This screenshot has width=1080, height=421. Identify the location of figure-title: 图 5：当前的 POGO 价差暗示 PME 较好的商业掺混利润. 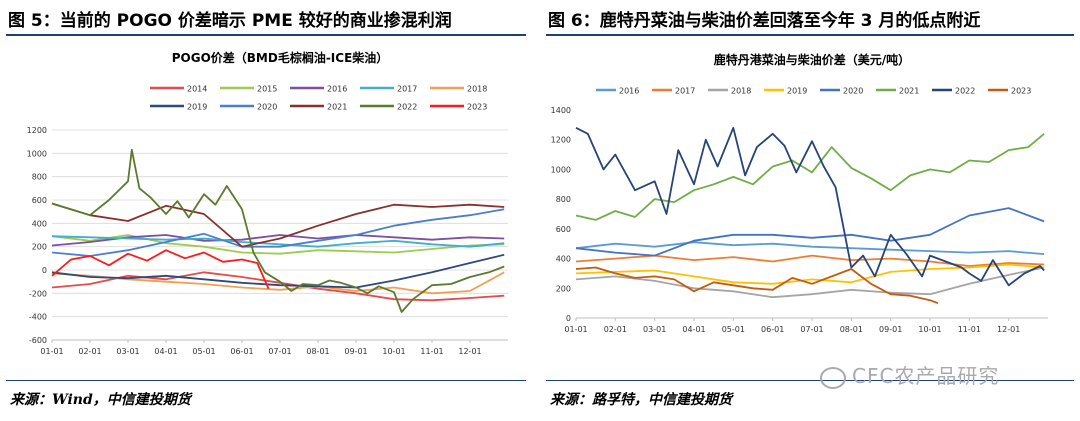
(230, 21).